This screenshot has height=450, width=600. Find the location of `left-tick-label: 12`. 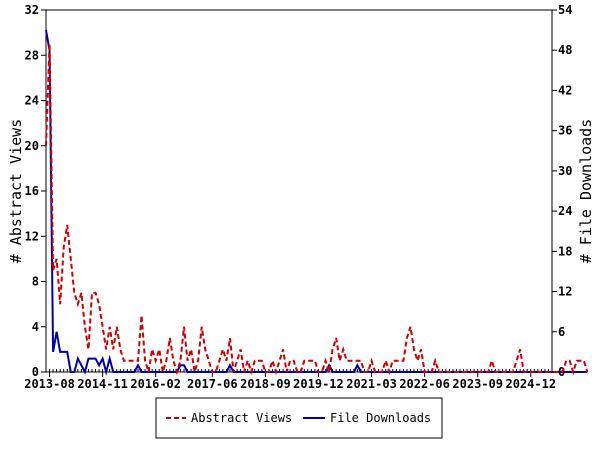

left-tick-label: 12 is located at coordinates (32, 236).